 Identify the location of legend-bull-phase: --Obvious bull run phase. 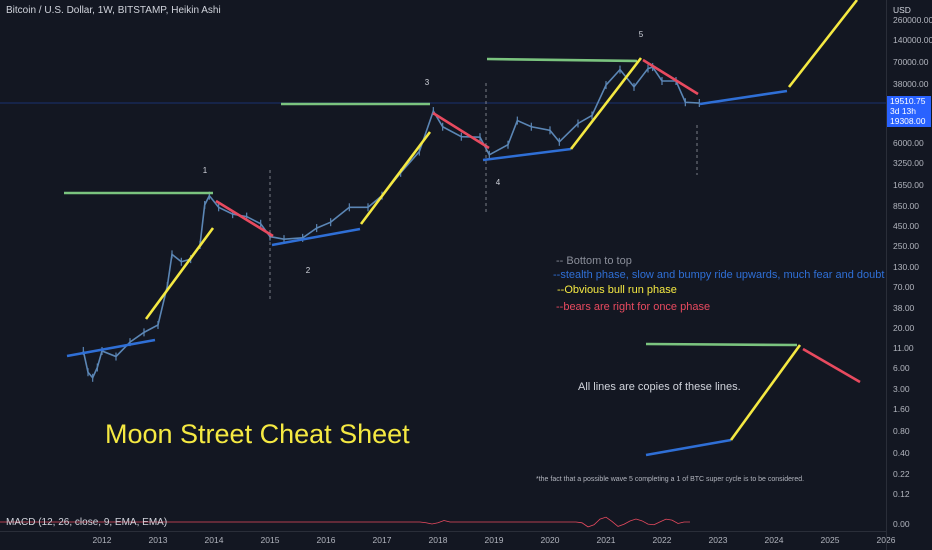
(617, 290).